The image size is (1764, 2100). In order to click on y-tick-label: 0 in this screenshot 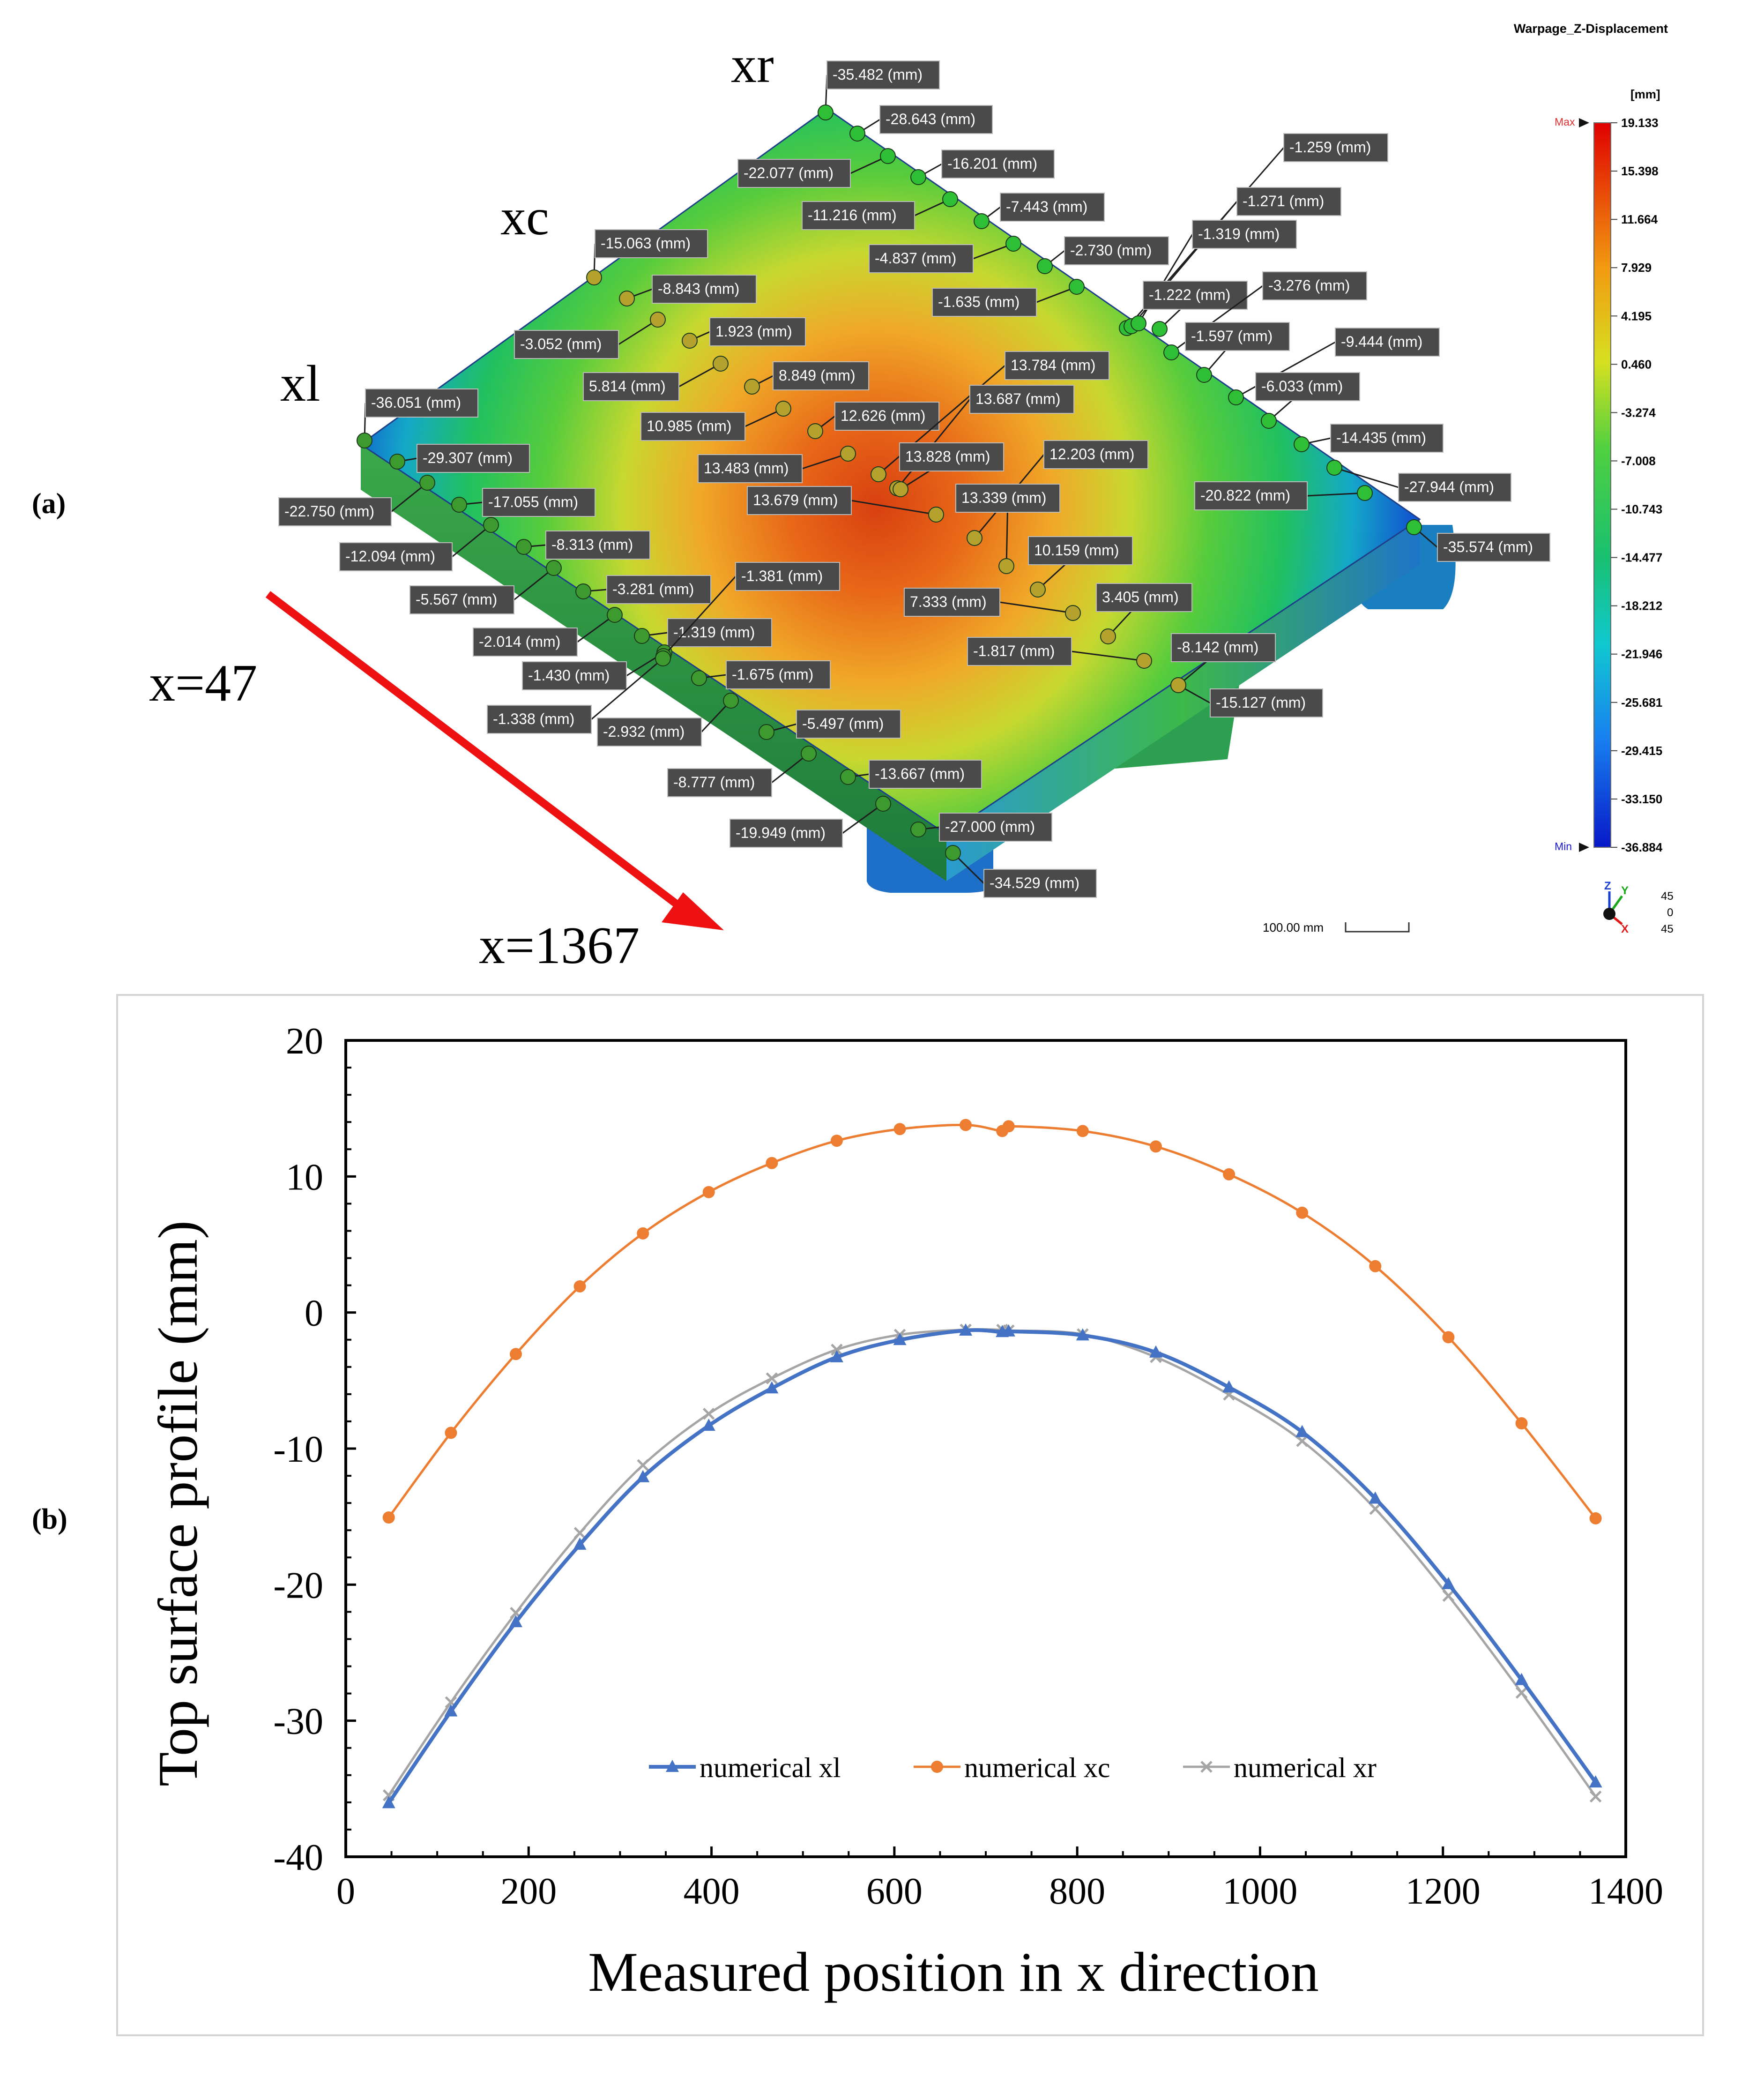, I will do `click(314, 1313)`.